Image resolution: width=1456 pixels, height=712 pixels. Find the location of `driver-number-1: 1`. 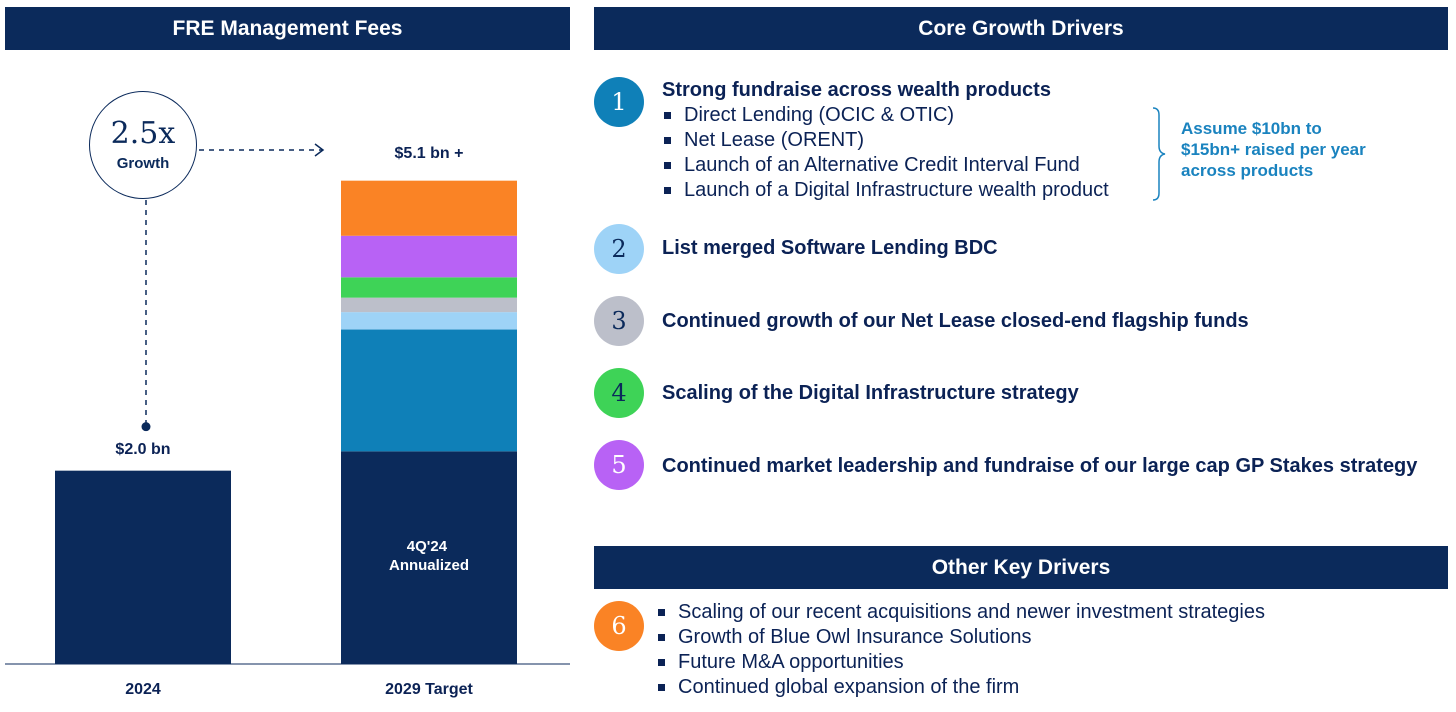

driver-number-1: 1 is located at coordinates (619, 102).